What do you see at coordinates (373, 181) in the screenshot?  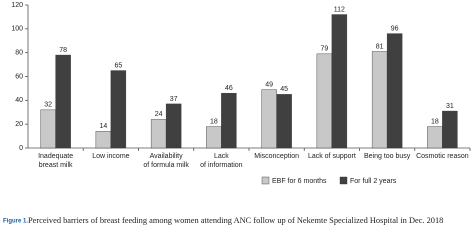 I see `legend-label: For full 2 years` at bounding box center [373, 181].